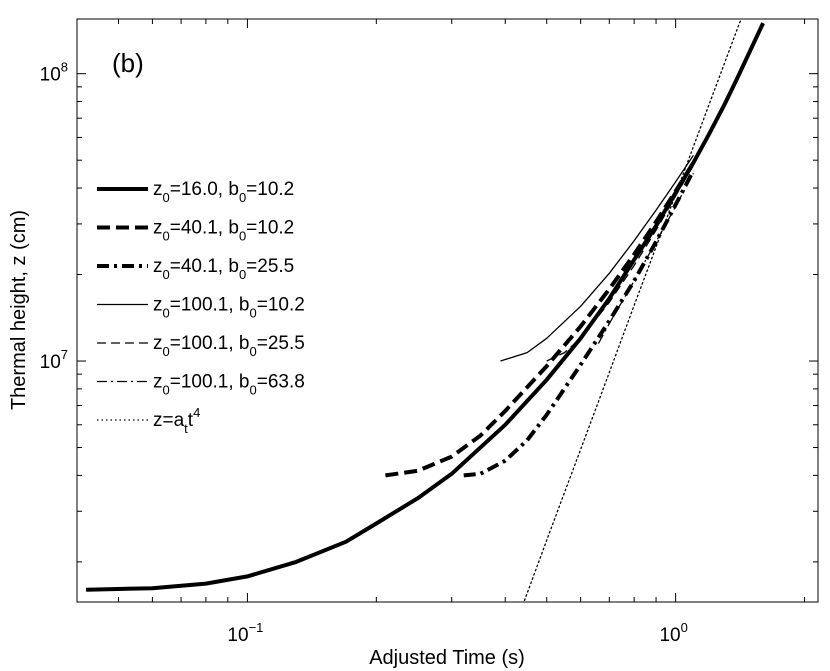 The height and width of the screenshot is (671, 830). What do you see at coordinates (223, 269) in the screenshot?
I see `legend-label: z0=40.1, b0=25.5` at bounding box center [223, 269].